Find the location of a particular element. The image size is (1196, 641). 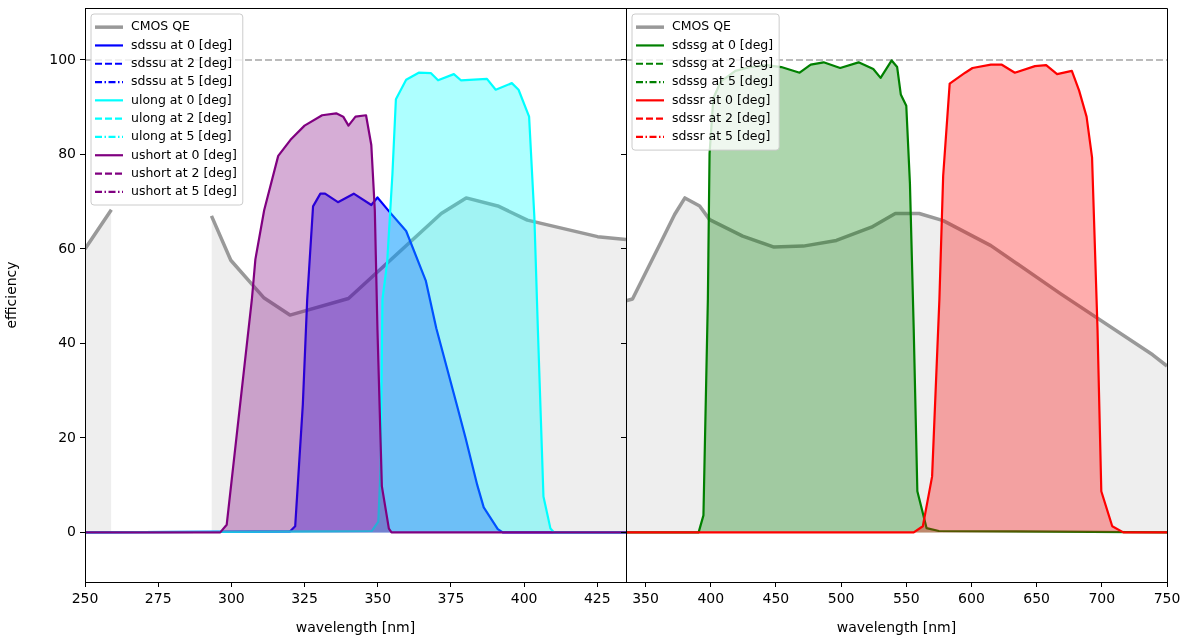

x-tick-label: 275 is located at coordinates (158, 598).